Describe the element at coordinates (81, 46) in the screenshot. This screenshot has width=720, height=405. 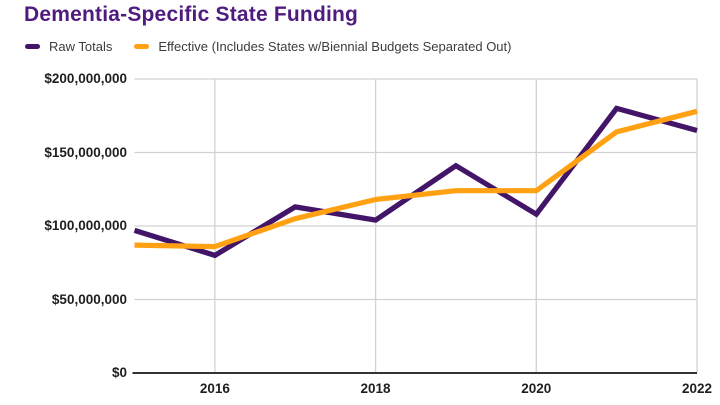
I see `legend-label-raw-totals: Raw Totals` at that location.